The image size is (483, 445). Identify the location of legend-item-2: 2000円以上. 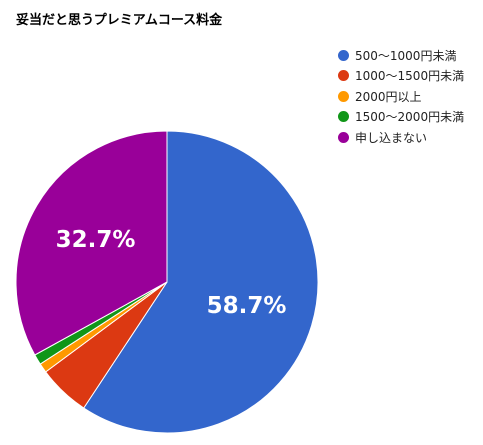
(401, 96).